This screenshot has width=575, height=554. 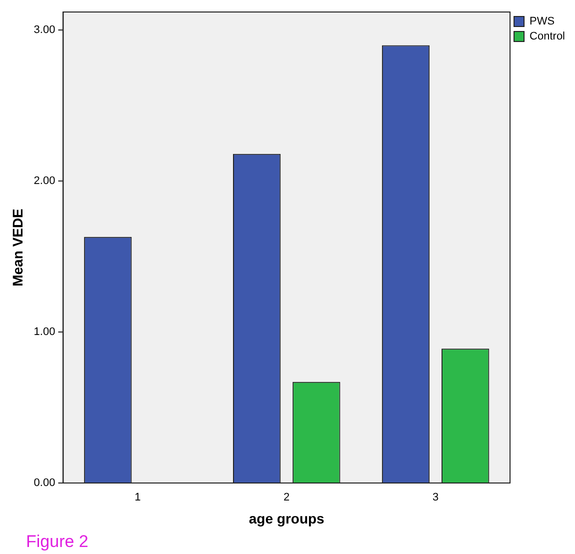 What do you see at coordinates (548, 36) in the screenshot?
I see `legend-label: Control` at bounding box center [548, 36].